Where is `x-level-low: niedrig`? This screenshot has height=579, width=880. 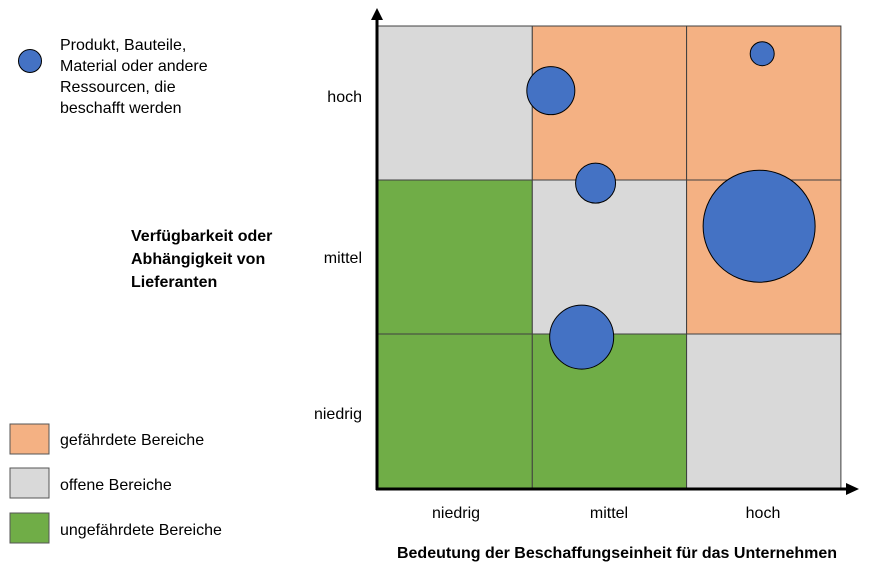 x-level-low: niedrig is located at coordinates (456, 513).